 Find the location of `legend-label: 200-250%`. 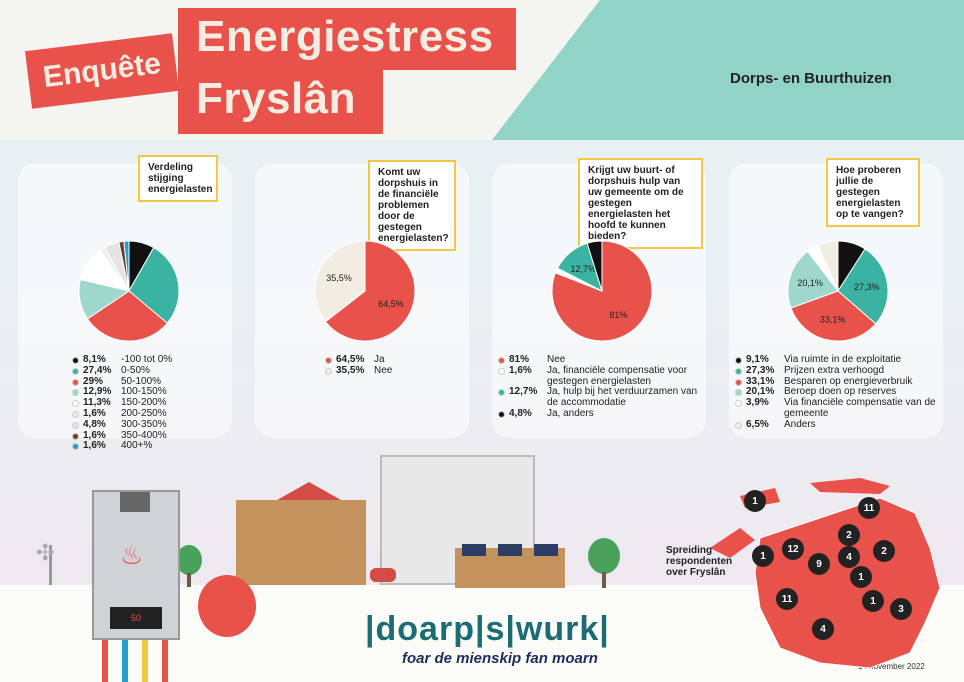

legend-label: 200-250% is located at coordinates (144, 413).